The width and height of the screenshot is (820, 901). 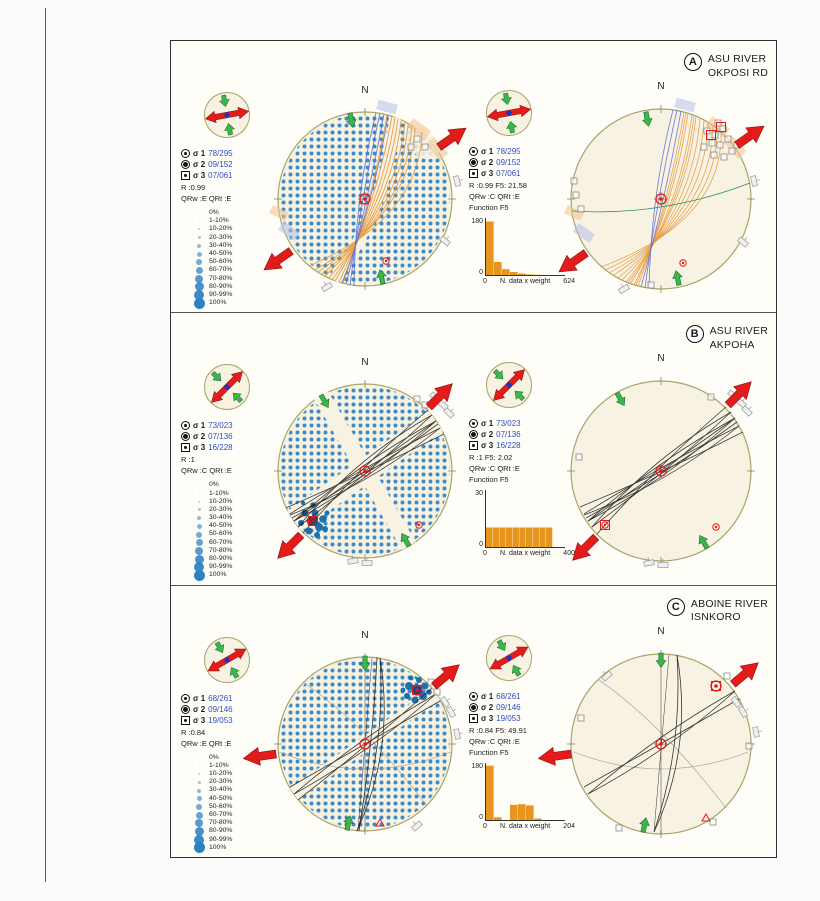 I want to click on density-scale-row: 40-50%, so click(x=239, y=526).